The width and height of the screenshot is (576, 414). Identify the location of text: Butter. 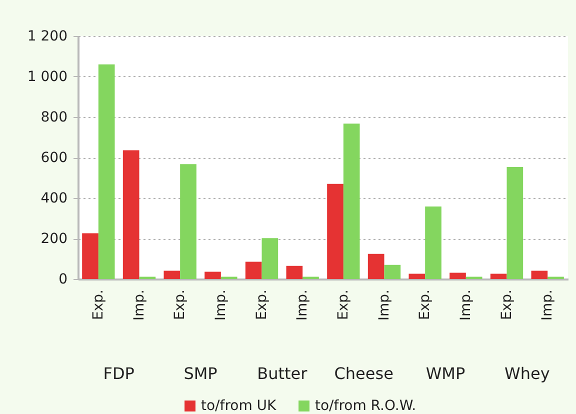
(282, 373).